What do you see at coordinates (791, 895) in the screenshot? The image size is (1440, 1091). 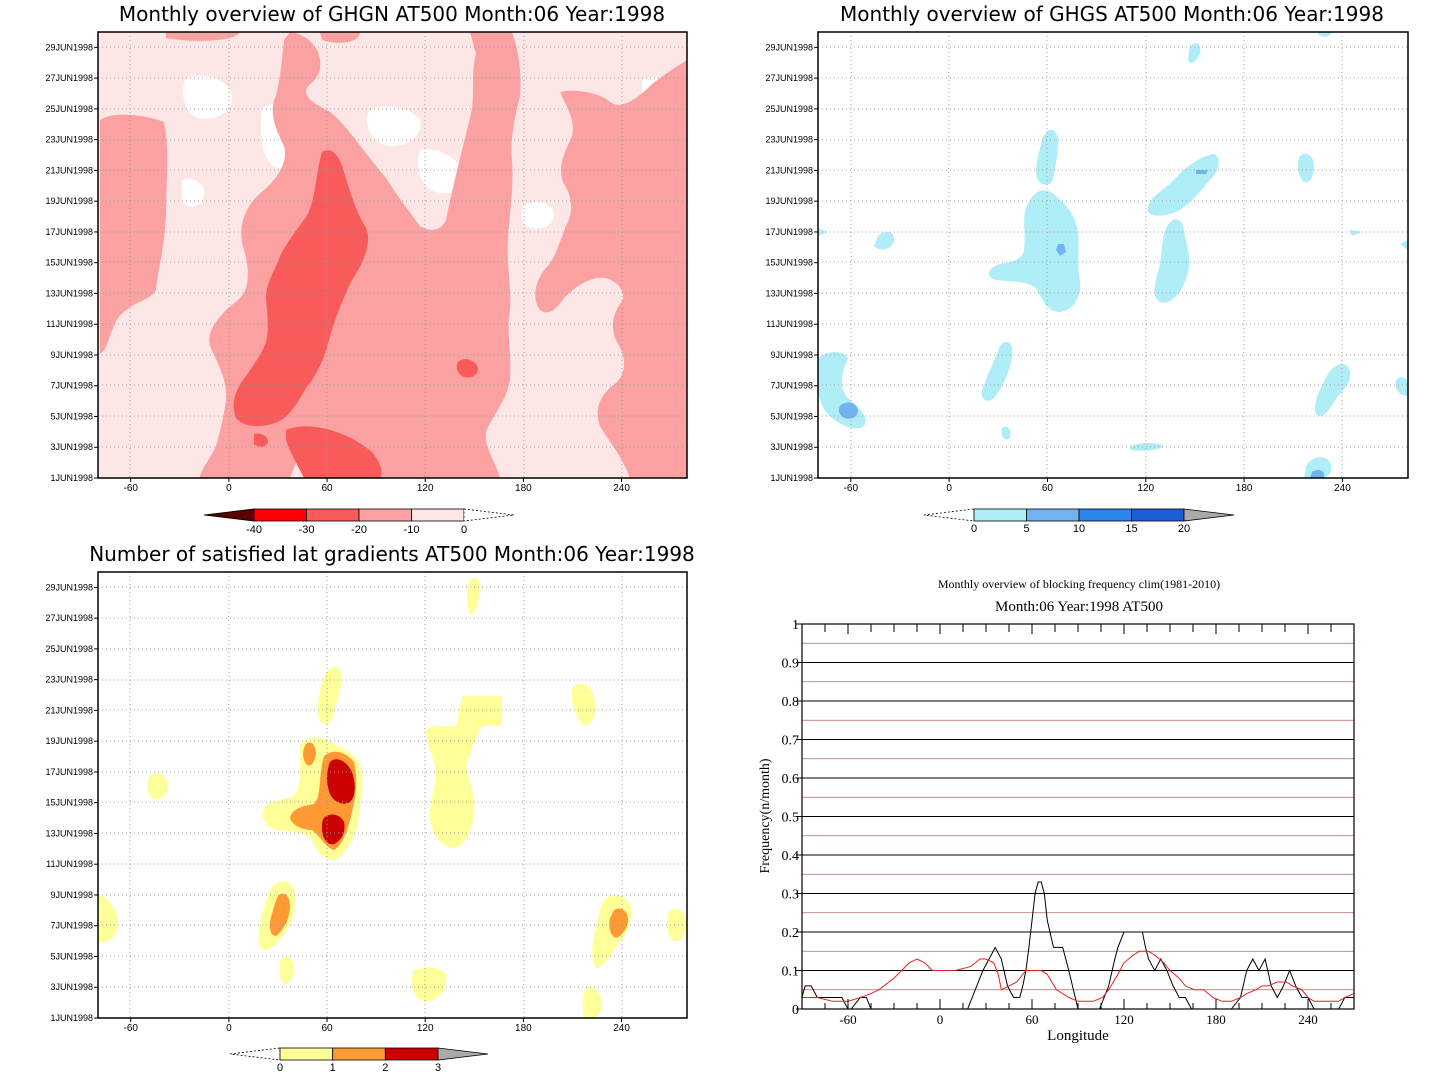 I see `y-tick-label: 0.3` at bounding box center [791, 895].